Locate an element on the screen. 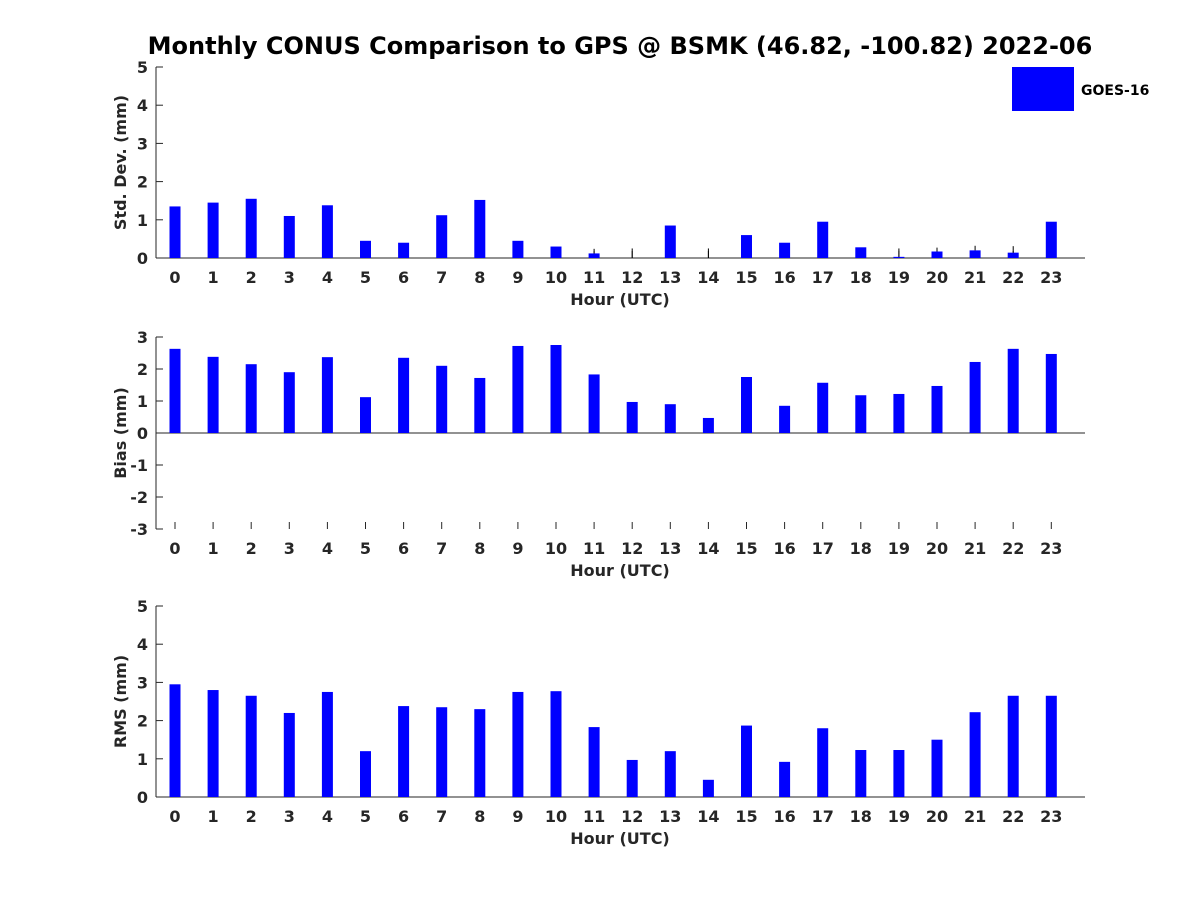 The width and height of the screenshot is (1200, 900). x-tick-label: 22 is located at coordinates (1013, 277).